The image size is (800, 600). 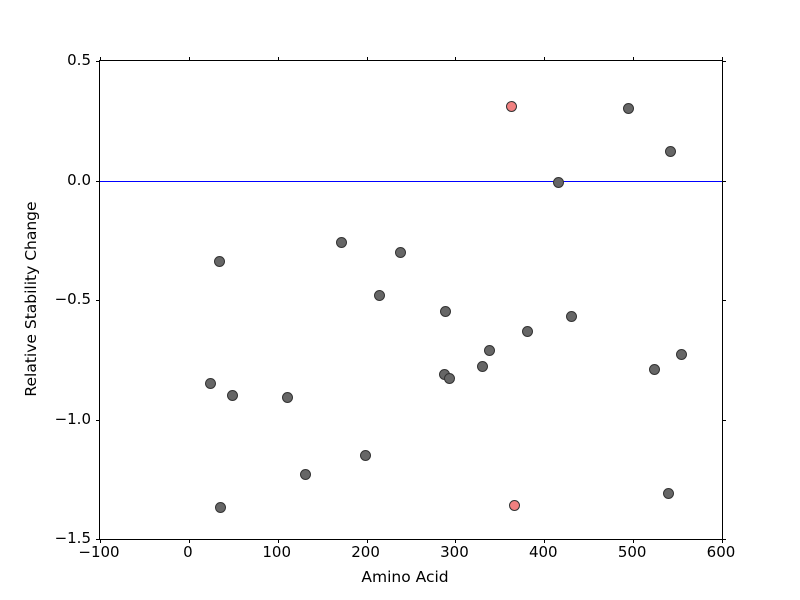 I want to click on x-axis-title-text: Amino Acid, so click(x=405, y=577).